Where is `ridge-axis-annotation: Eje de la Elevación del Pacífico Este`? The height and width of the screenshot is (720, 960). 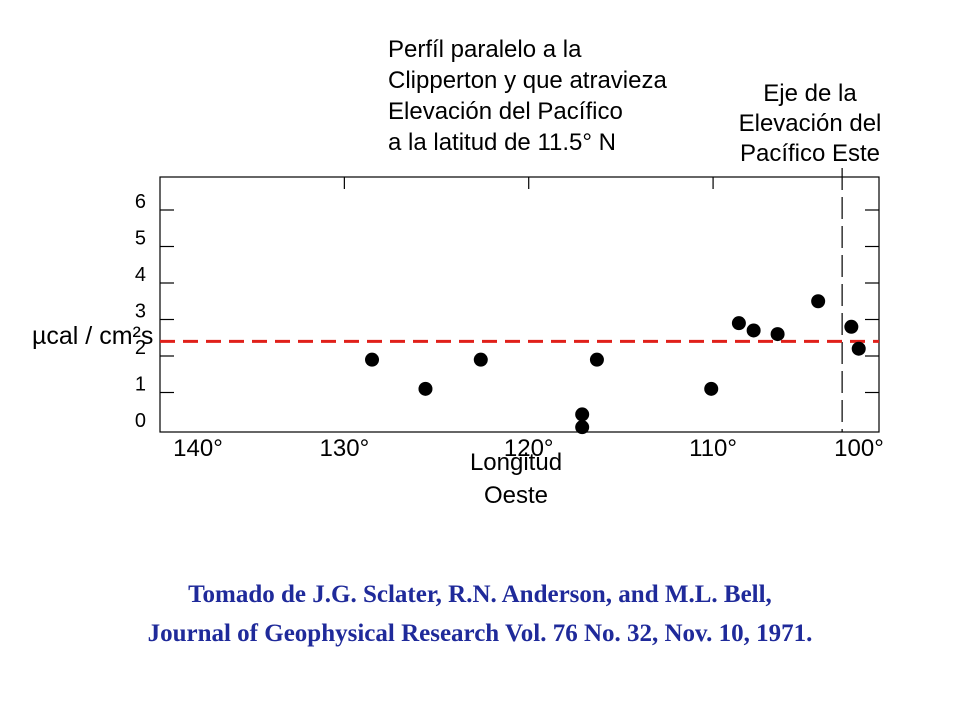
ridge-axis-annotation: Eje de la Elevación del Pacífico Este is located at coordinates (810, 123).